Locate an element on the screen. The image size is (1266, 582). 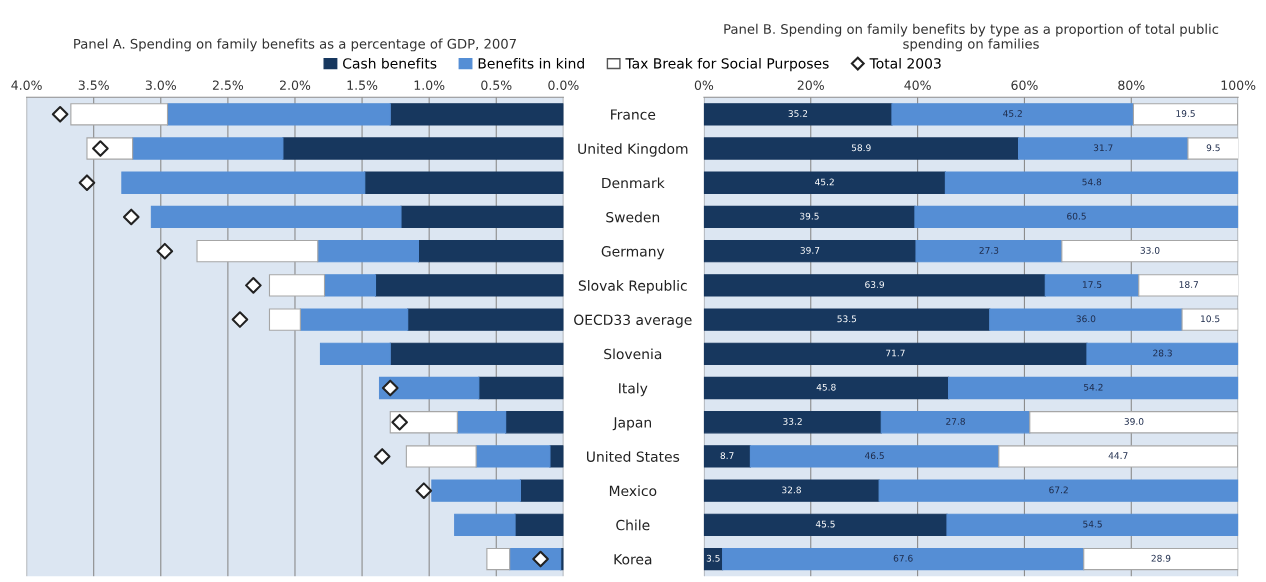
data-label: 33.0 is located at coordinates (1150, 250).